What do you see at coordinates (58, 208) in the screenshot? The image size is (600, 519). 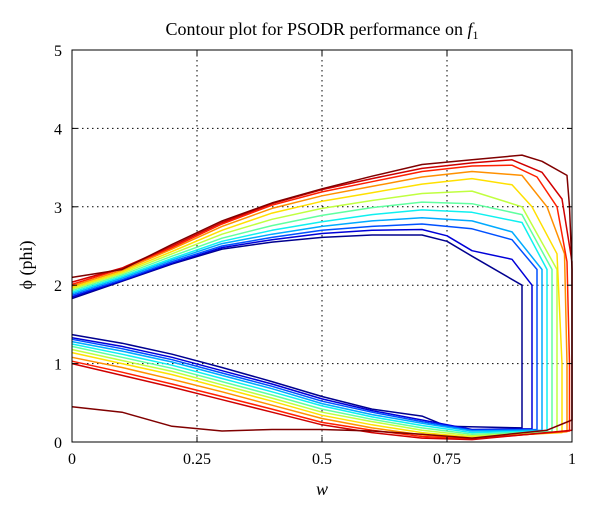 I see `y-tick-label-3: 3` at bounding box center [58, 208].